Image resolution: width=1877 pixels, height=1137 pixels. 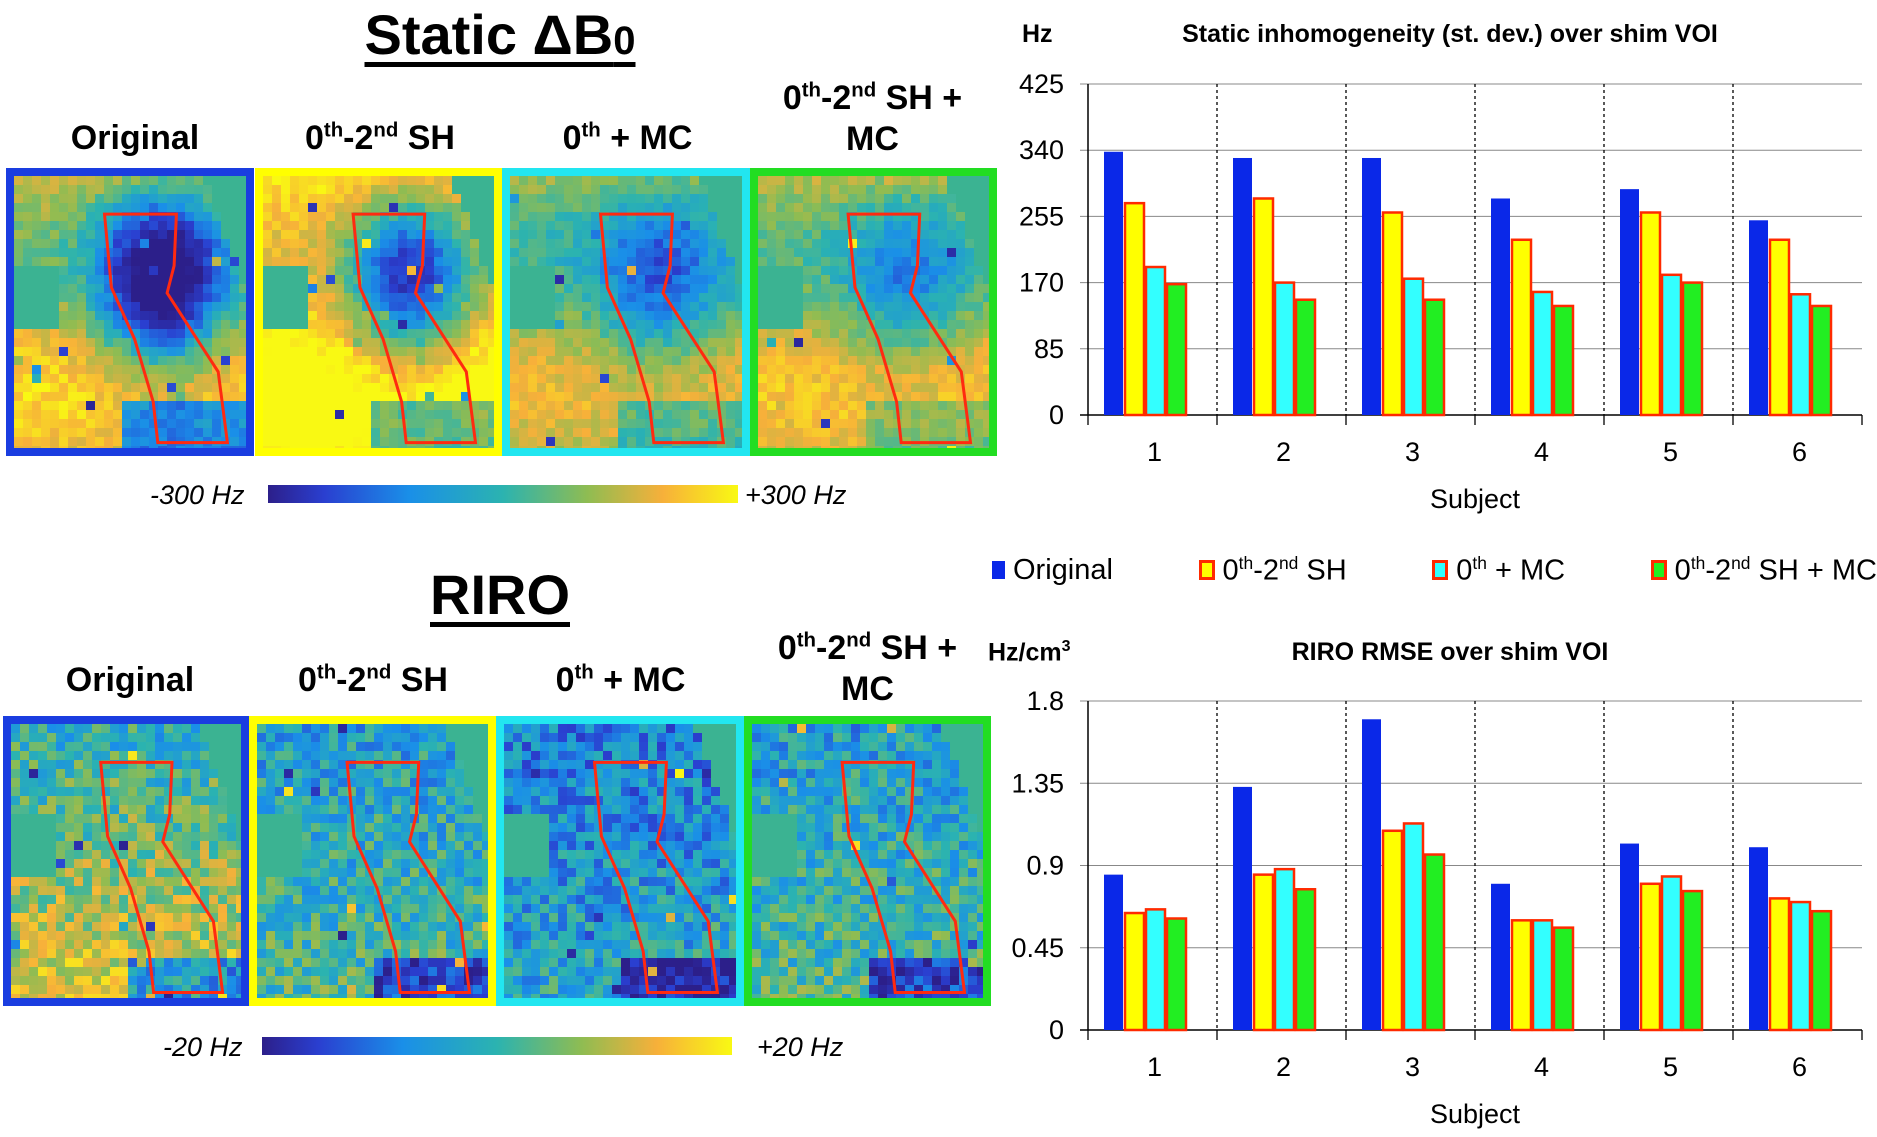 I want to click on field-map-image, so click(x=130, y=312).